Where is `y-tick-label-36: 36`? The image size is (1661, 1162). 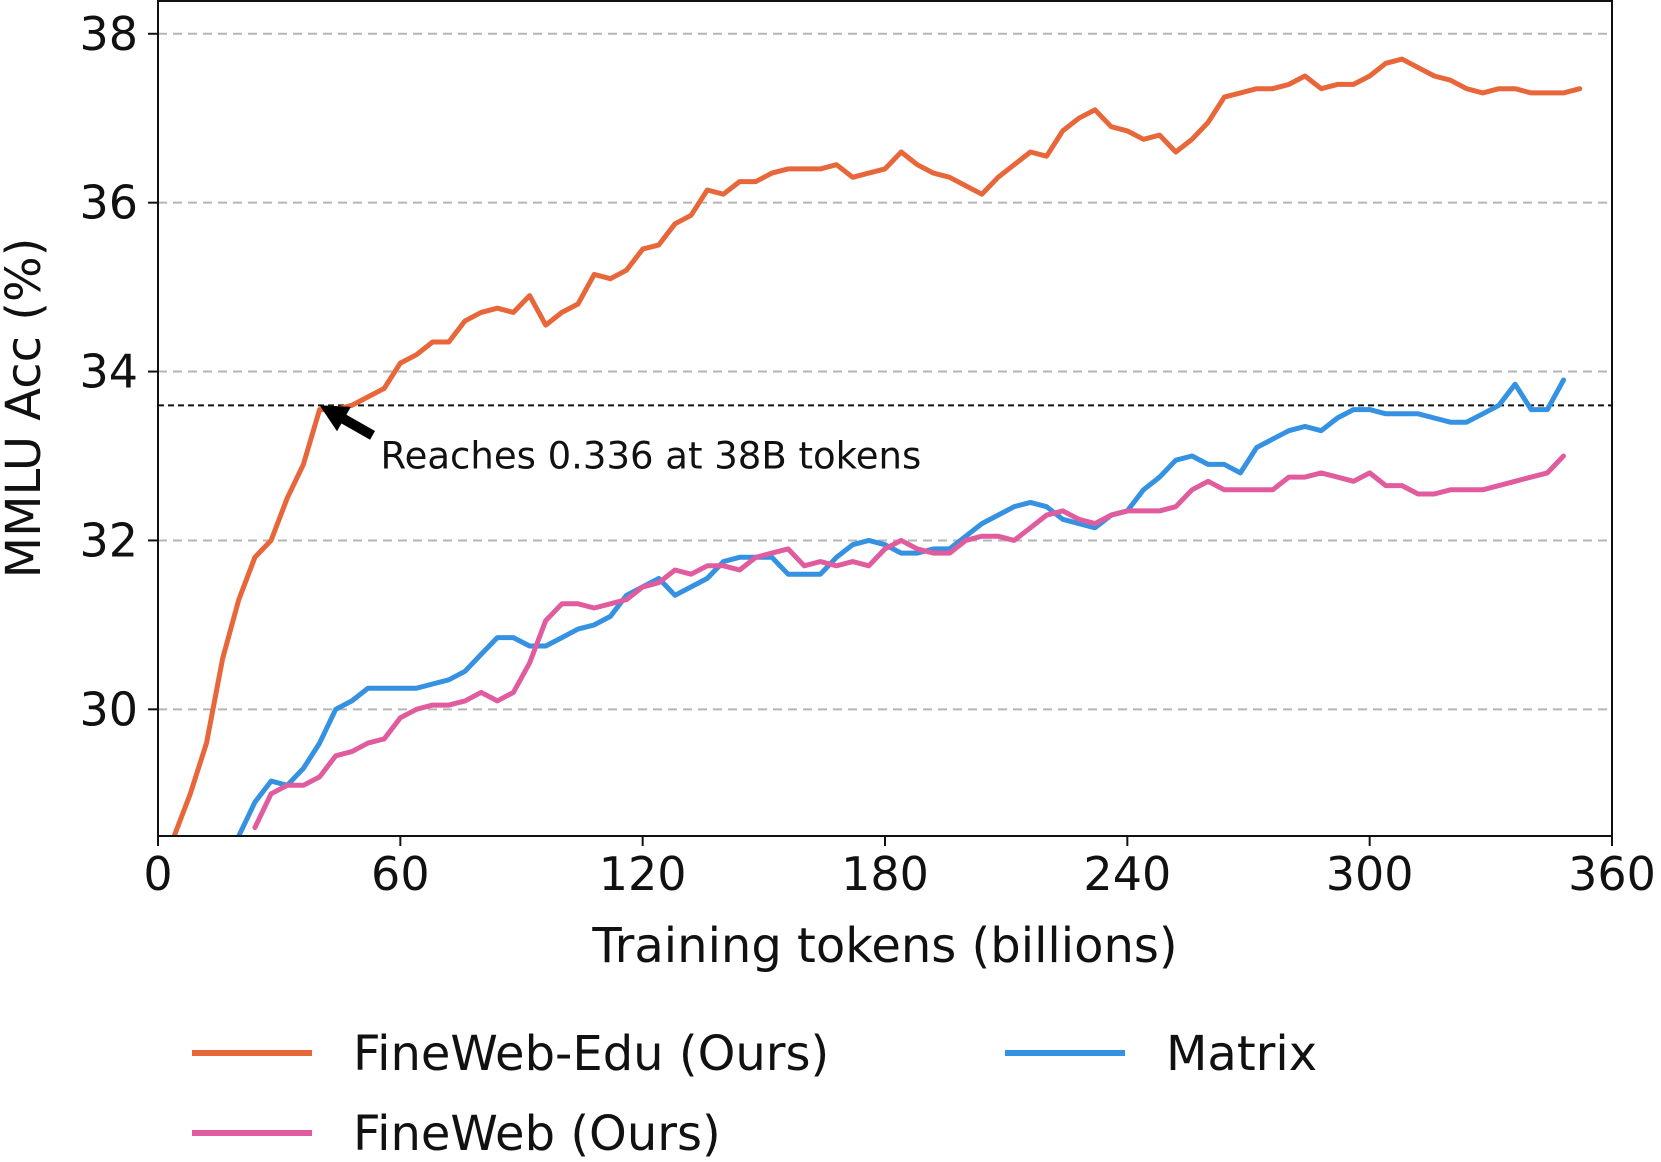 y-tick-label-36: 36 is located at coordinates (108, 203).